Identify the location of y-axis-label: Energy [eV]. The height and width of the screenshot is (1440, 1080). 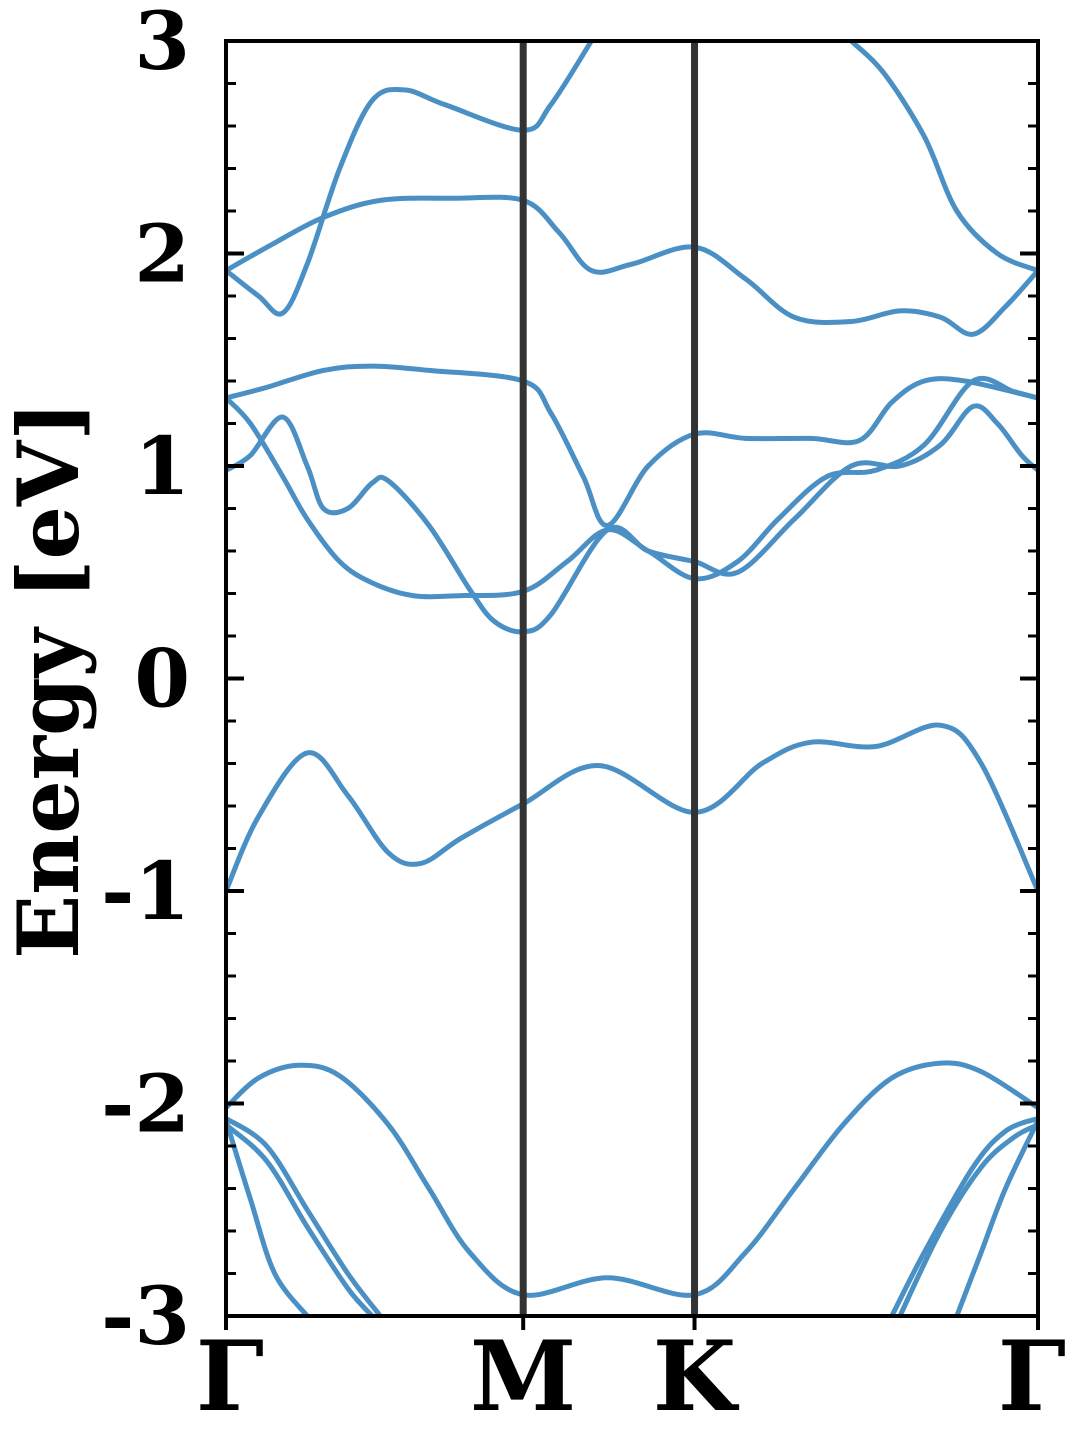
(49, 680).